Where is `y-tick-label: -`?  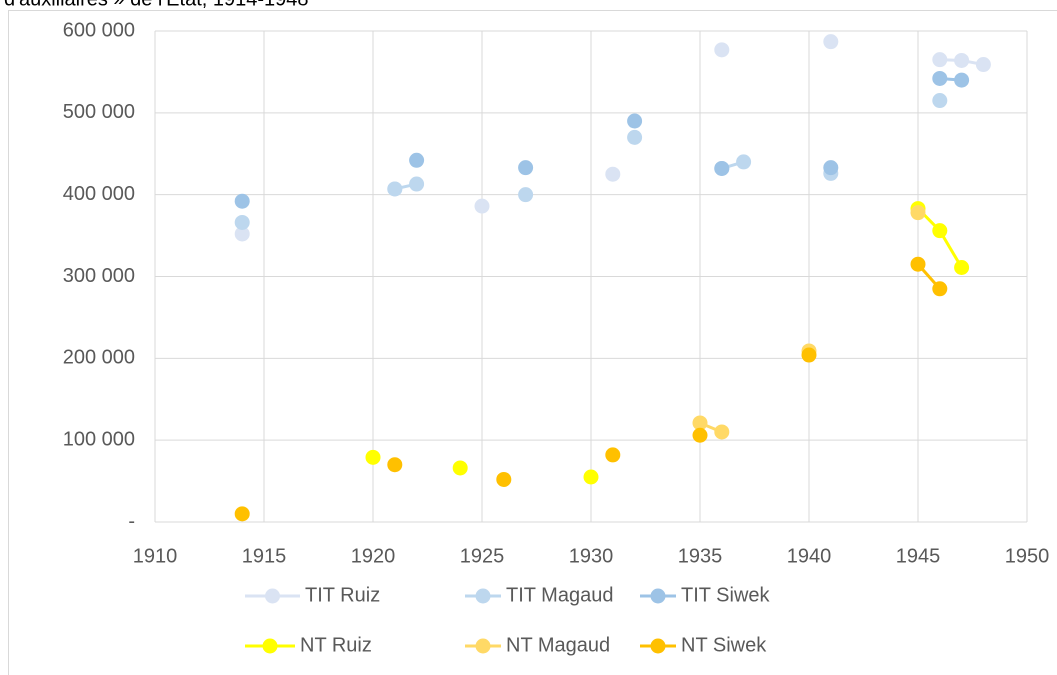 y-tick-label: - is located at coordinates (131, 521).